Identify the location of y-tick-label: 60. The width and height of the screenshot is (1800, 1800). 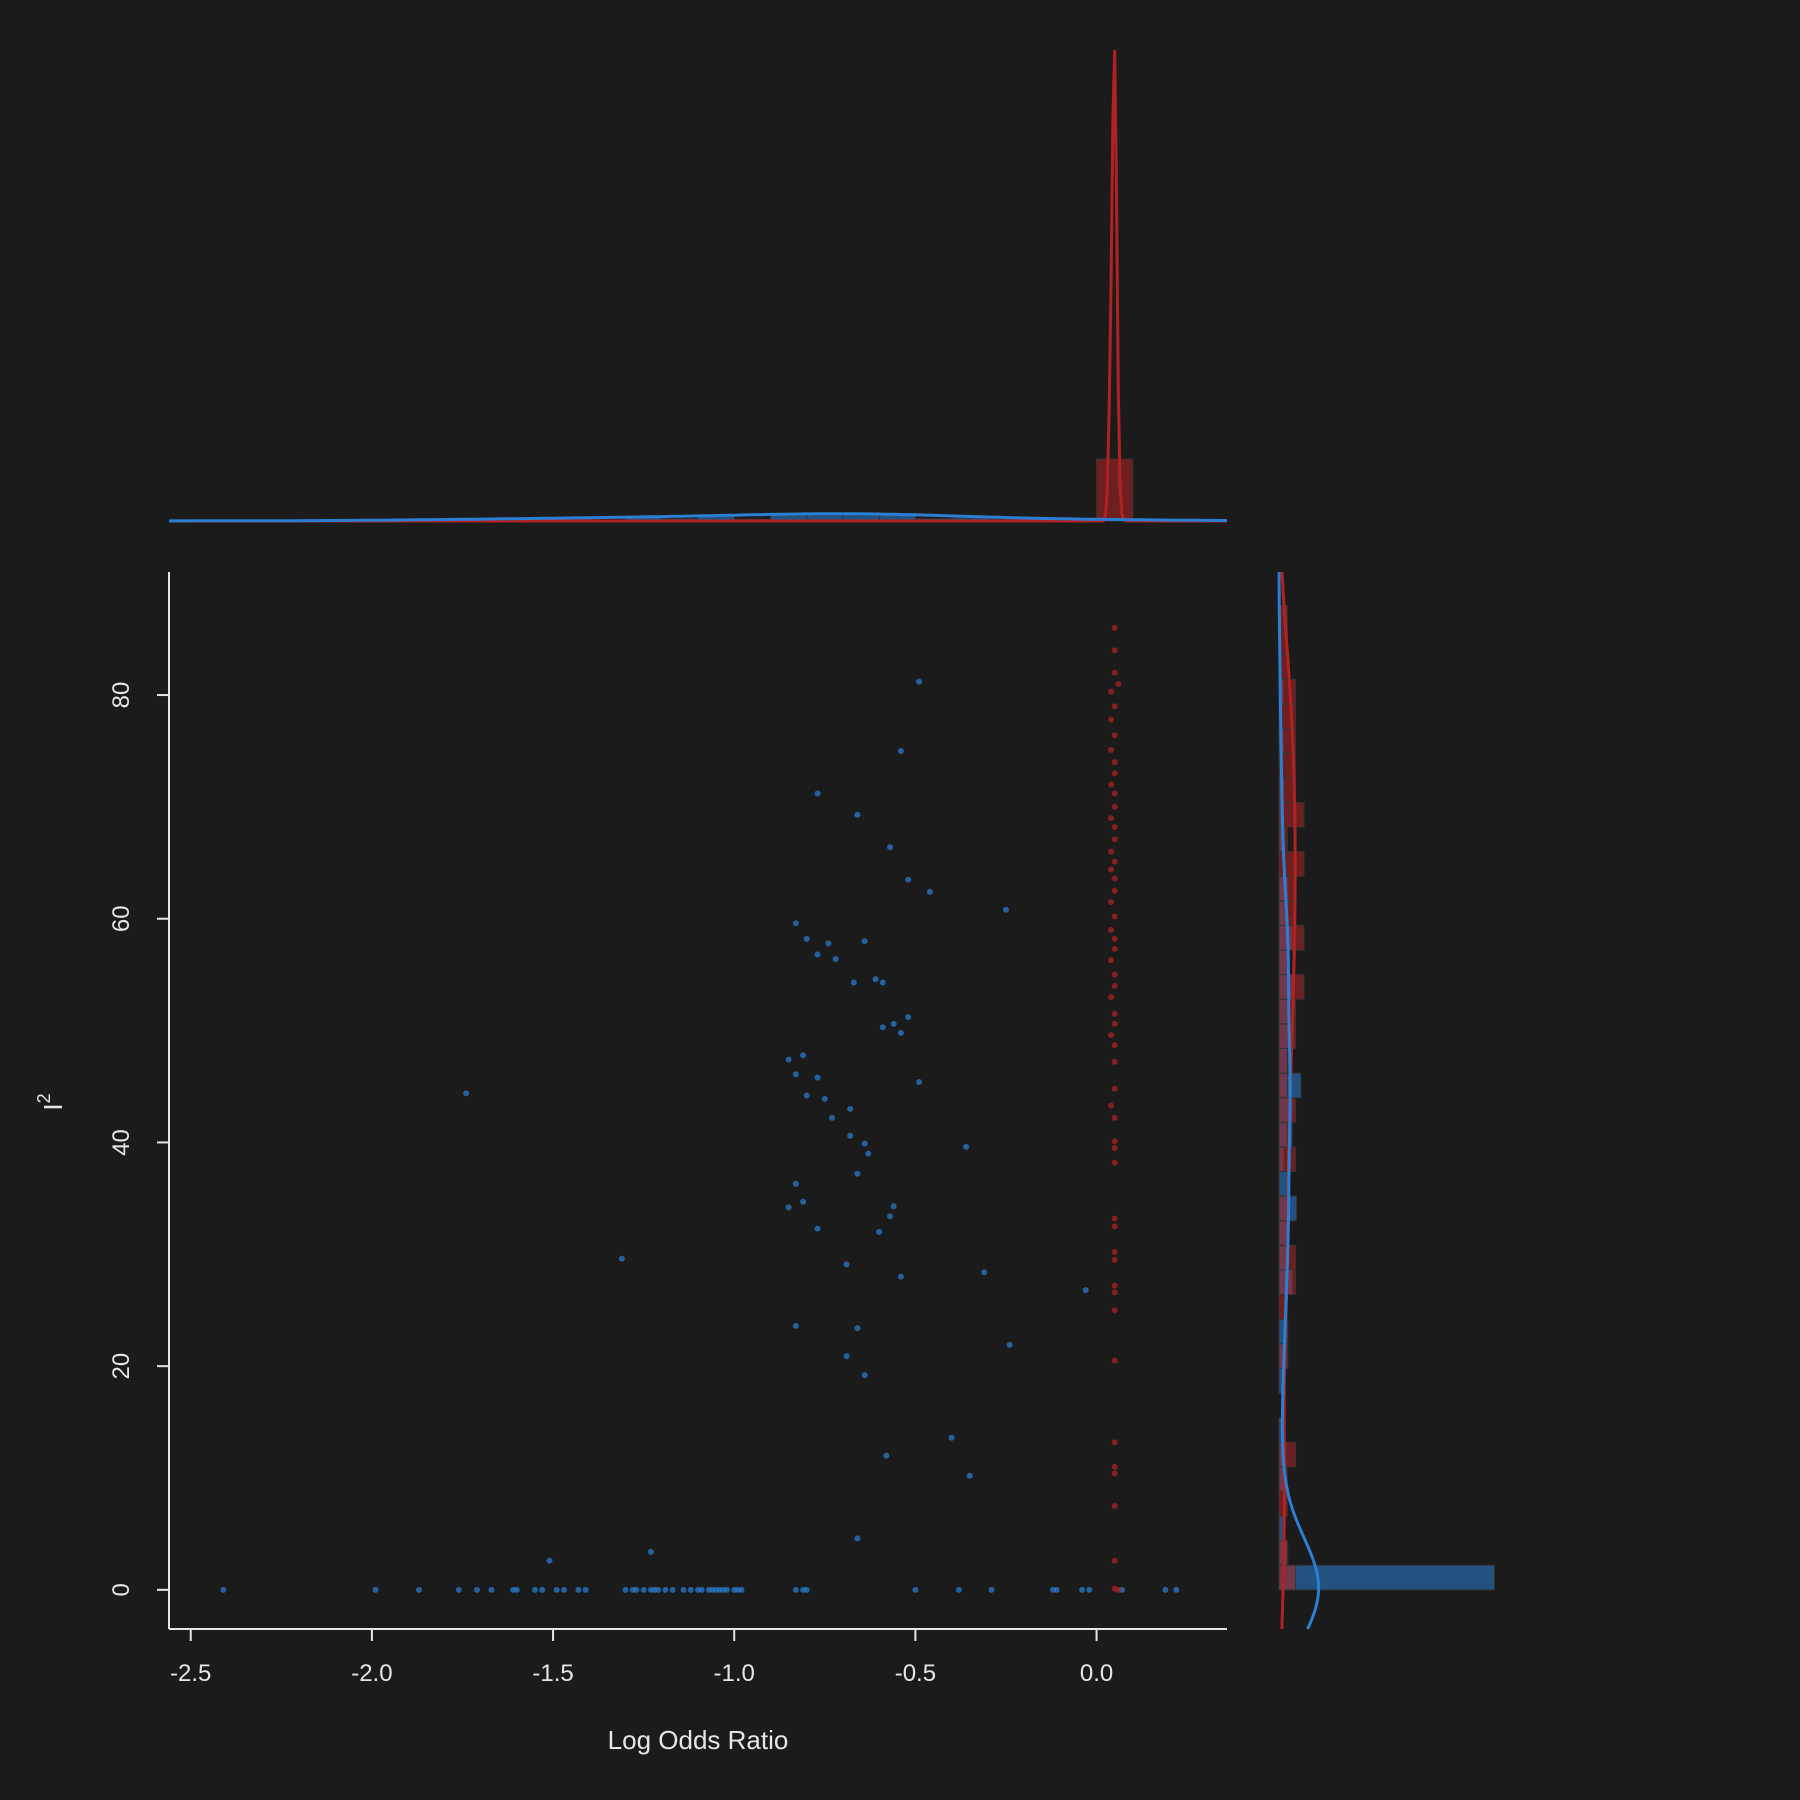
(121, 918).